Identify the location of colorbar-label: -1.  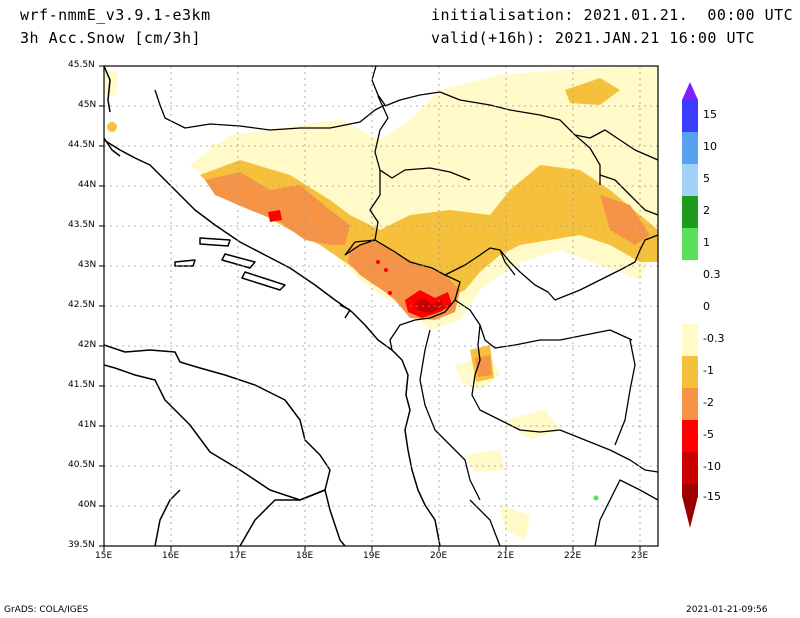
(708, 370).